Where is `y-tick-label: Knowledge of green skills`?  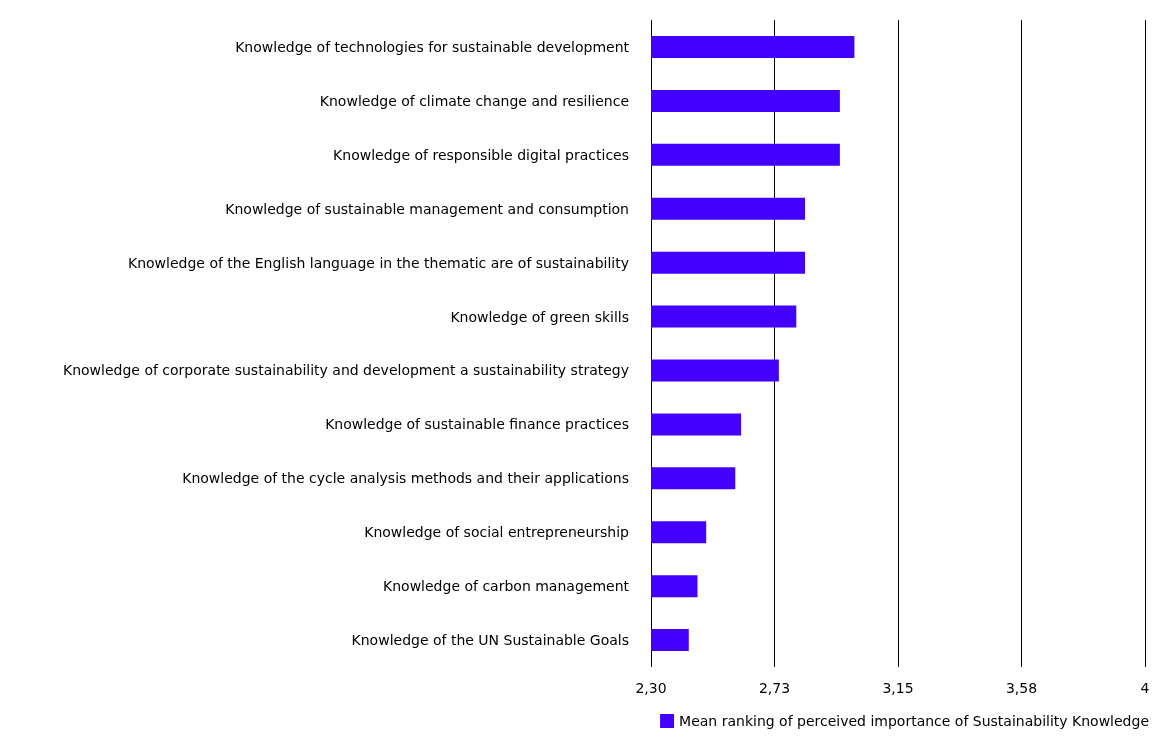
y-tick-label: Knowledge of green skills is located at coordinates (539, 316).